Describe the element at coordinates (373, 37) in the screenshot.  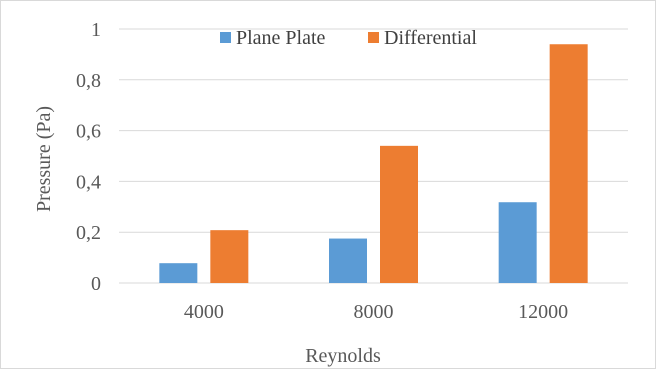
I see `legend-swatch-differential` at that location.